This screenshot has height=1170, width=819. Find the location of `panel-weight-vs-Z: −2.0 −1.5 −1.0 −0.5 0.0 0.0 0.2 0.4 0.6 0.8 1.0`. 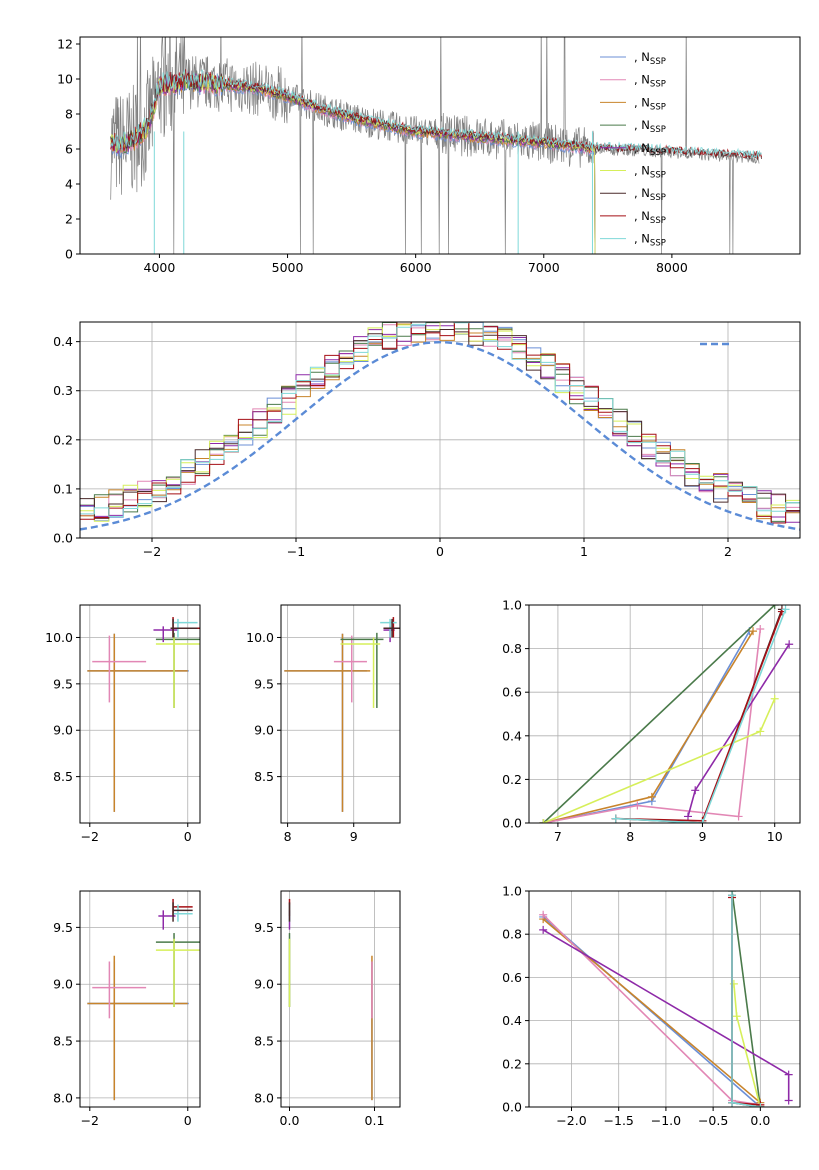

panel-weight-vs-Z: −2.0 −1.5 −1.0 −0.5 0.0 0.0 0.2 0.4 0.6 0.8 1.0 is located at coordinates (651, 1006).